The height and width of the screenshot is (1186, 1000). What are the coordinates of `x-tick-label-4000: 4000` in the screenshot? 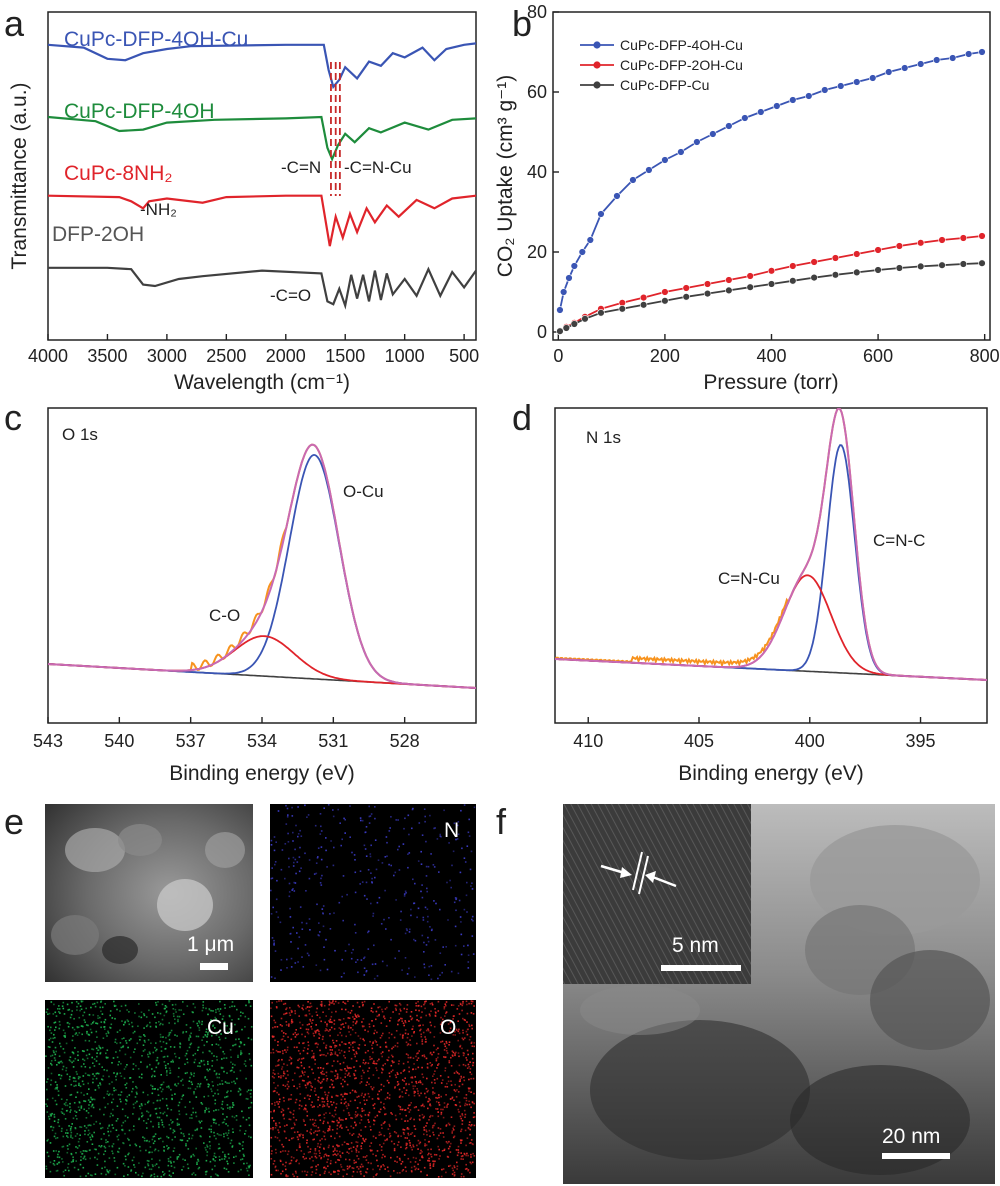 It's located at (48, 356).